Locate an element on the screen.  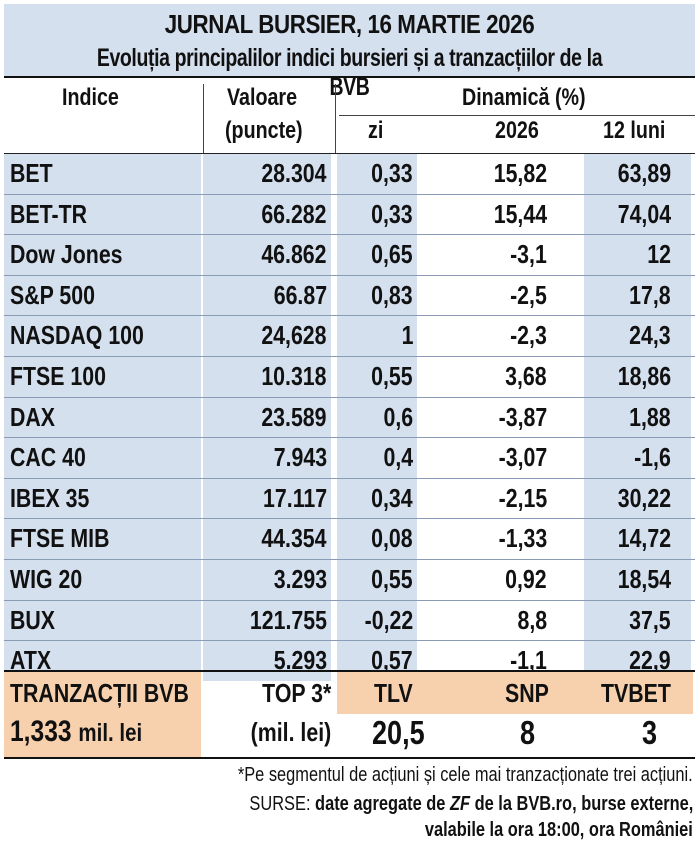
table-row: BET 28.304 0,33 15,82 63,89 is located at coordinates (349, 173).